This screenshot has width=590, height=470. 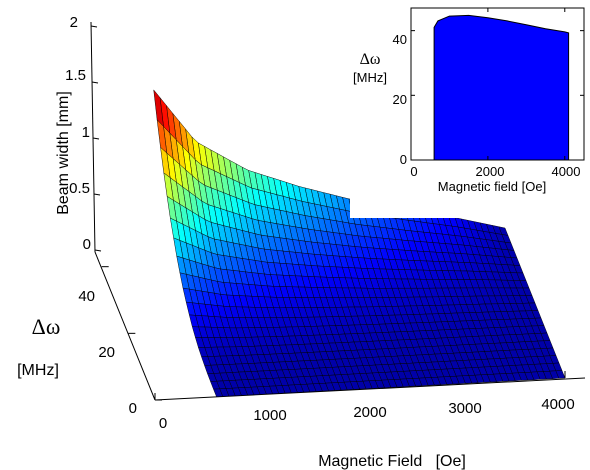 I want to click on x-tick-label: 1000, so click(x=269, y=415).